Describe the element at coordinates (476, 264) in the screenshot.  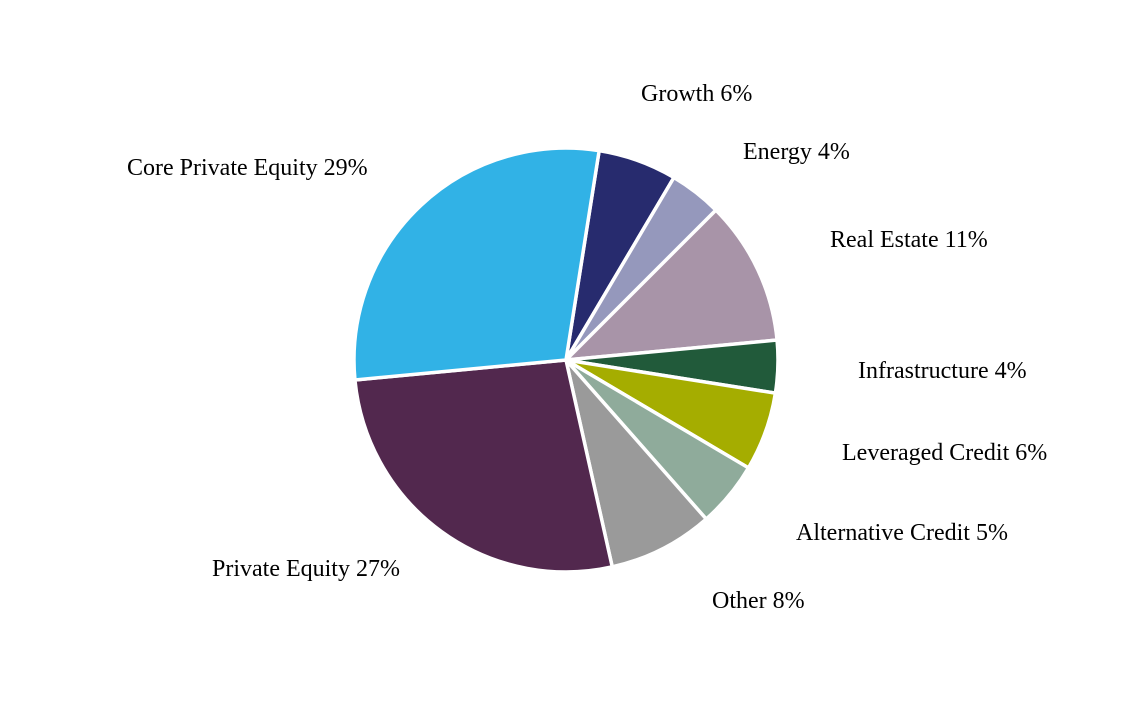
I see `pie-slice-core-private-equity` at that location.